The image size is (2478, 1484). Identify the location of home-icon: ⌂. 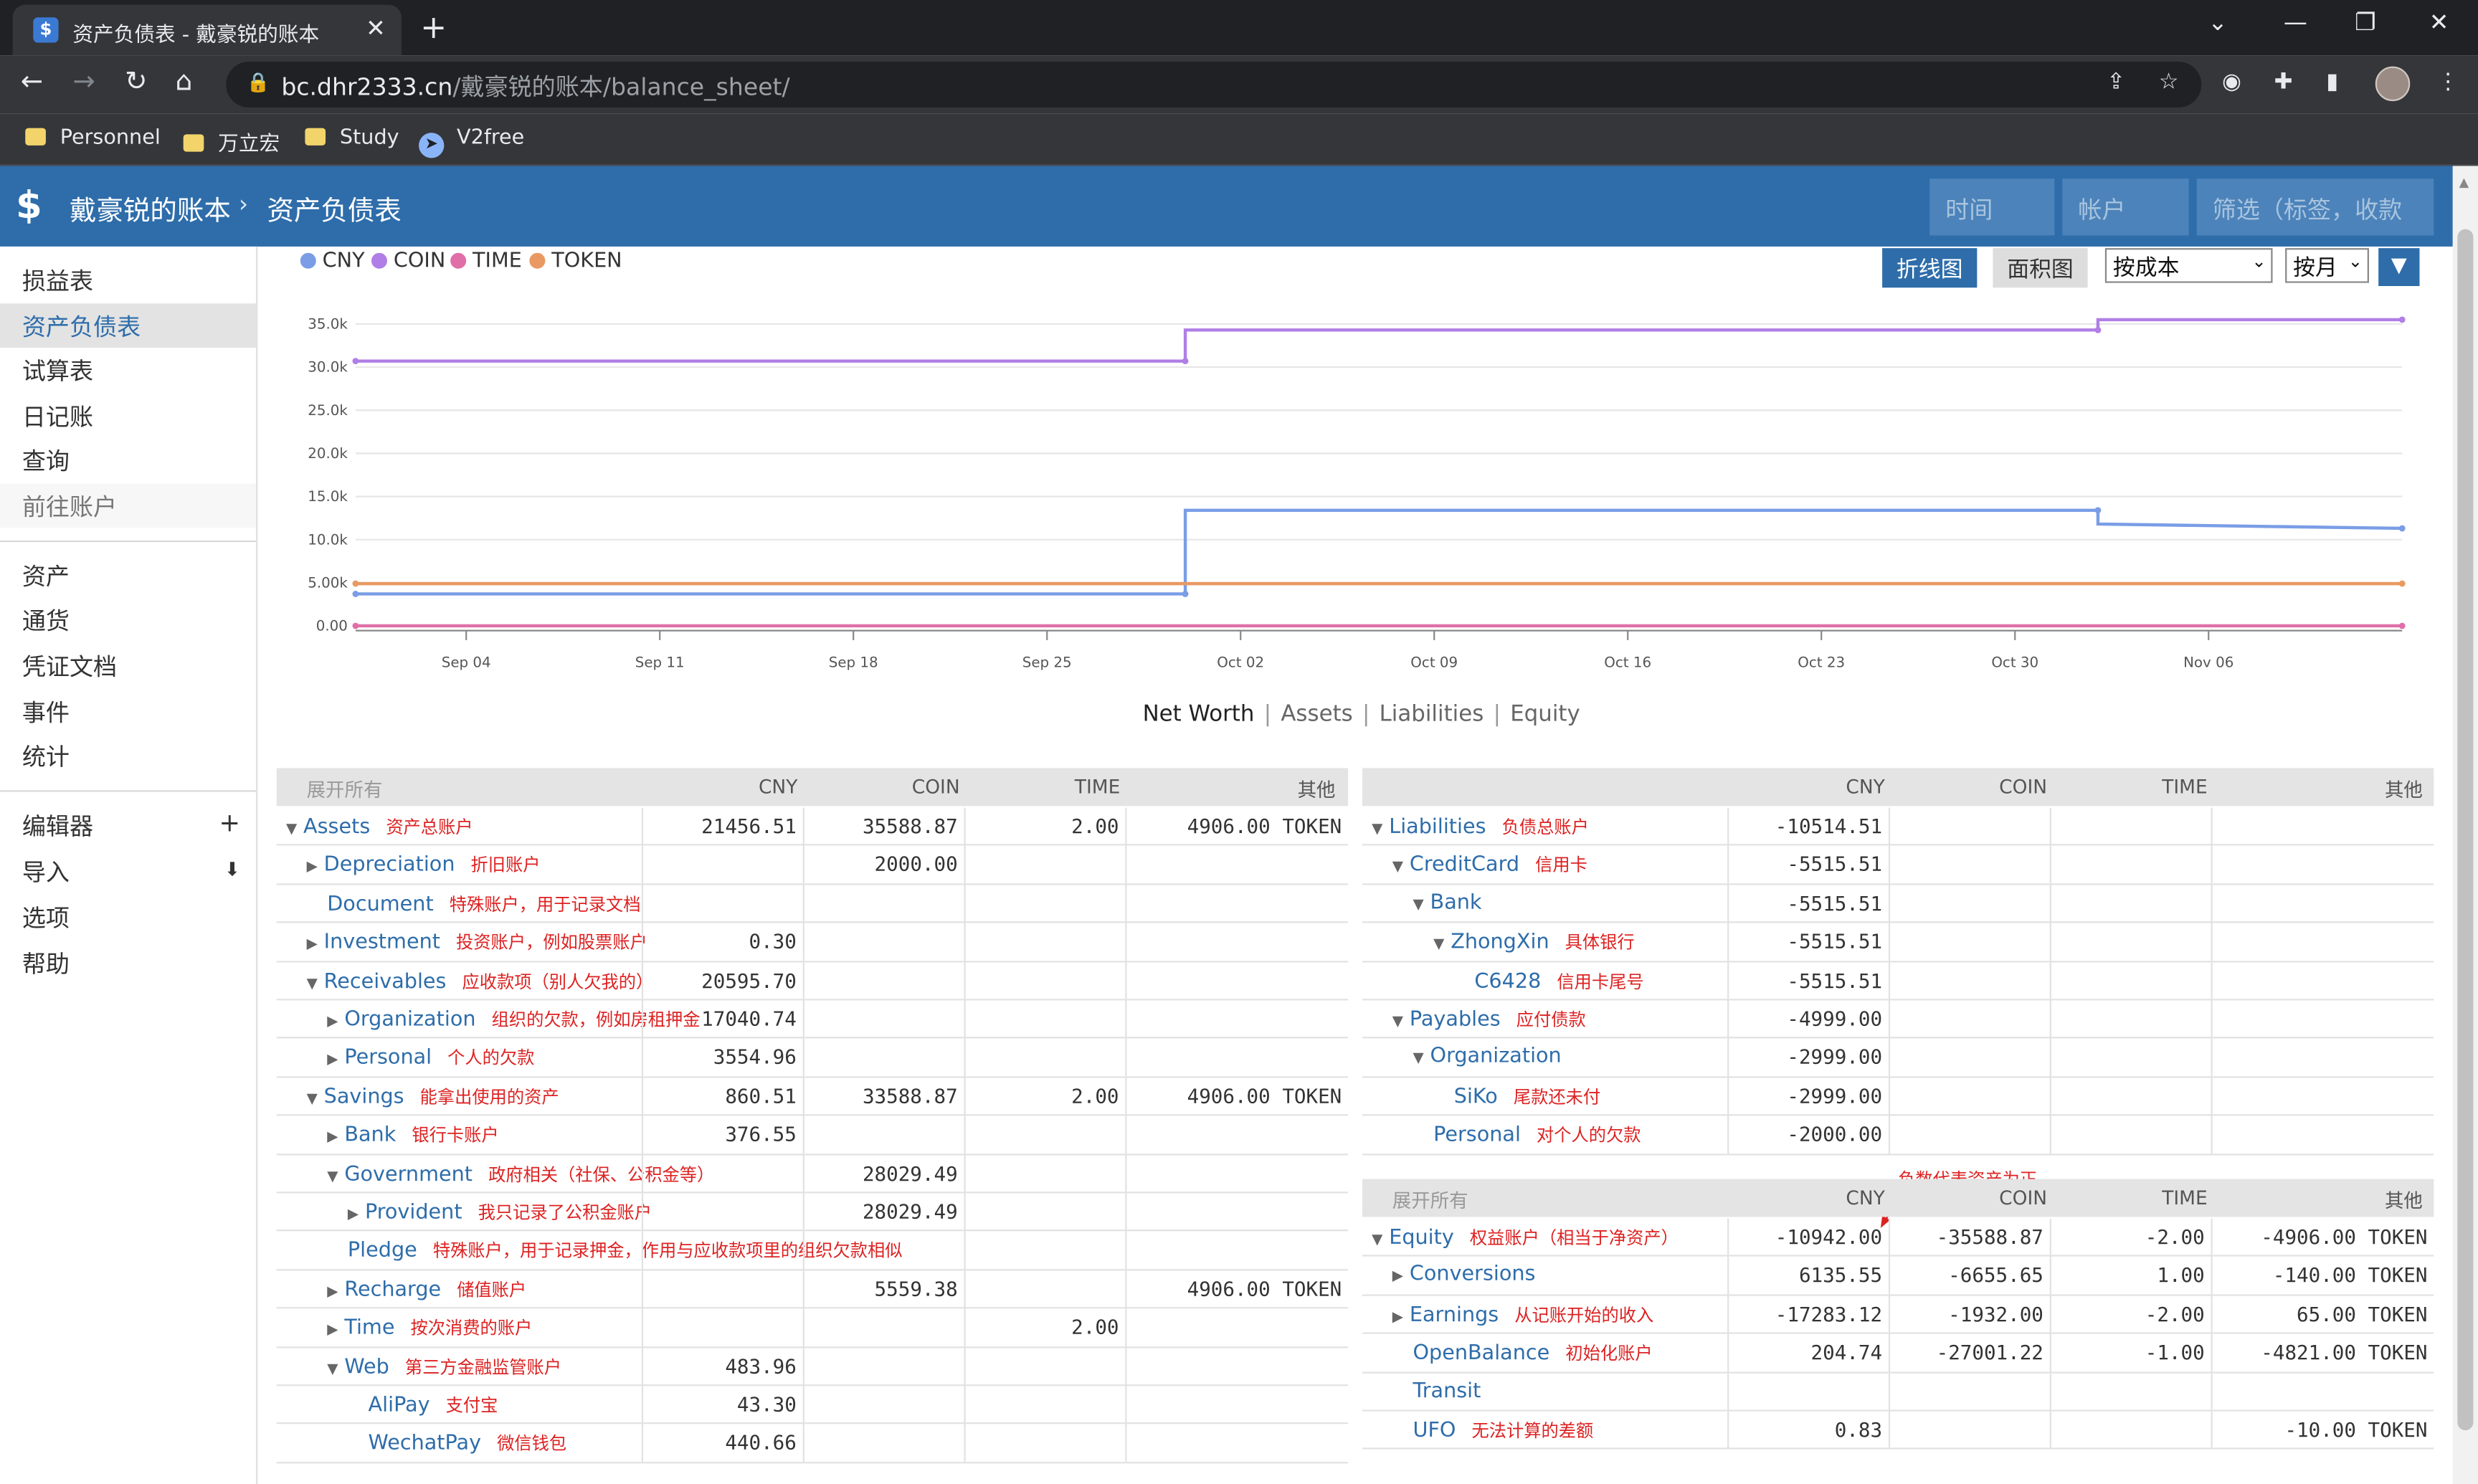
(184, 82).